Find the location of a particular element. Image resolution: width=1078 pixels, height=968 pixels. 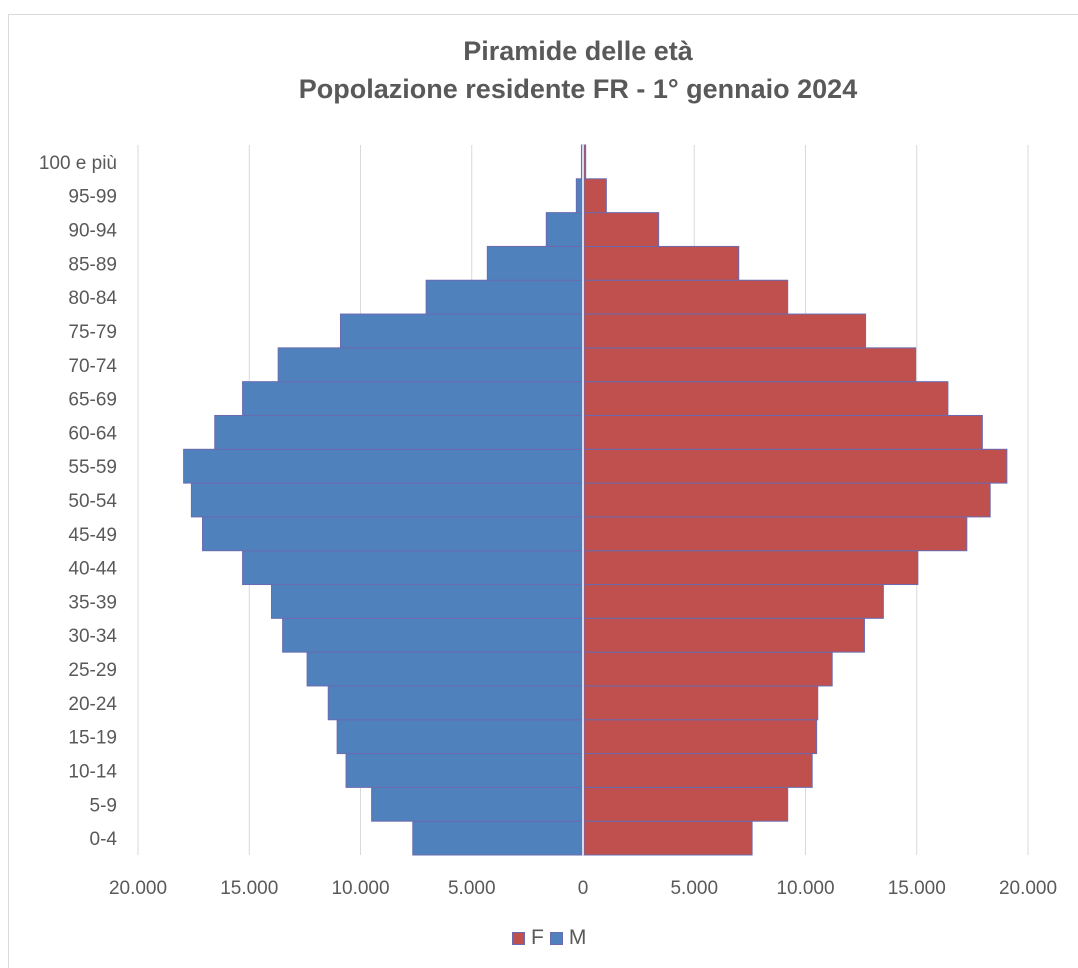

y-tick-label: 35-39 is located at coordinates (92, 602).